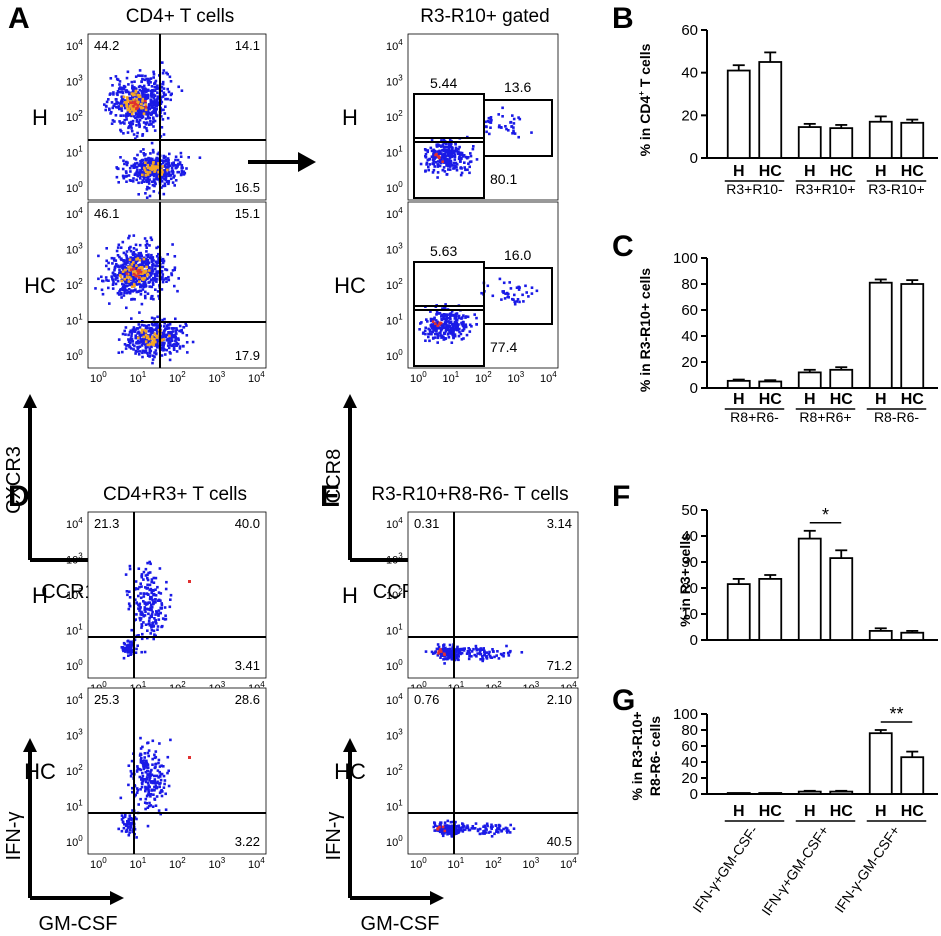 The image size is (941, 936). What do you see at coordinates (74, 559) in the screenshot?
I see `y-tick-label: 10³` at bounding box center [74, 559].